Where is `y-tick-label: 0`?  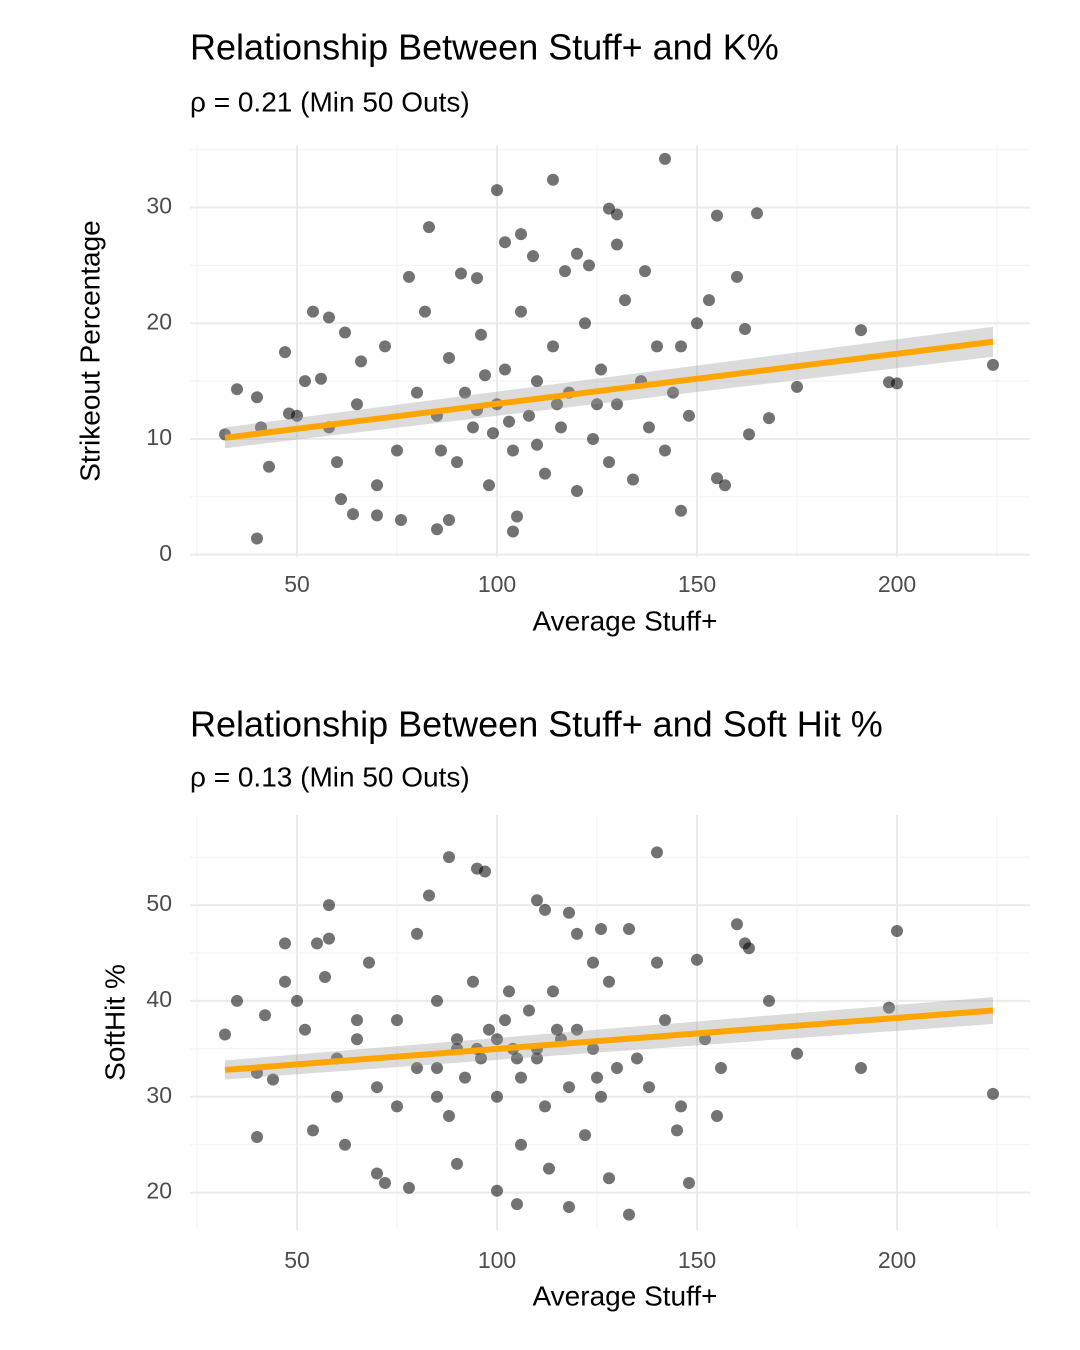
y-tick-label: 0 is located at coordinates (165, 553).